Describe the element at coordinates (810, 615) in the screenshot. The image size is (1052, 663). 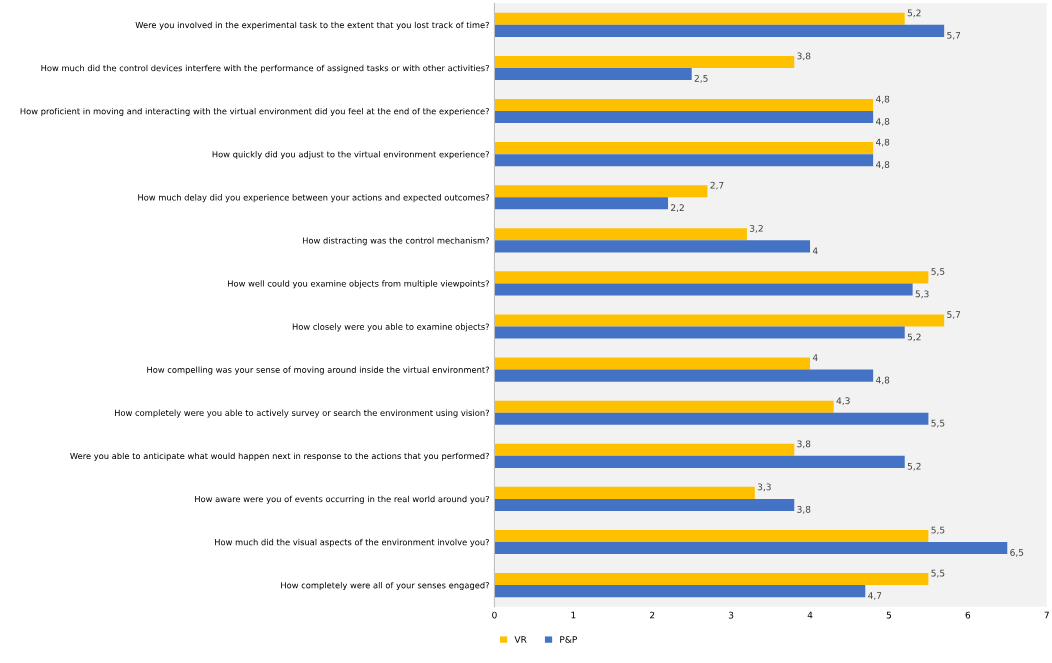
I see `x-tick-label: 4` at that location.